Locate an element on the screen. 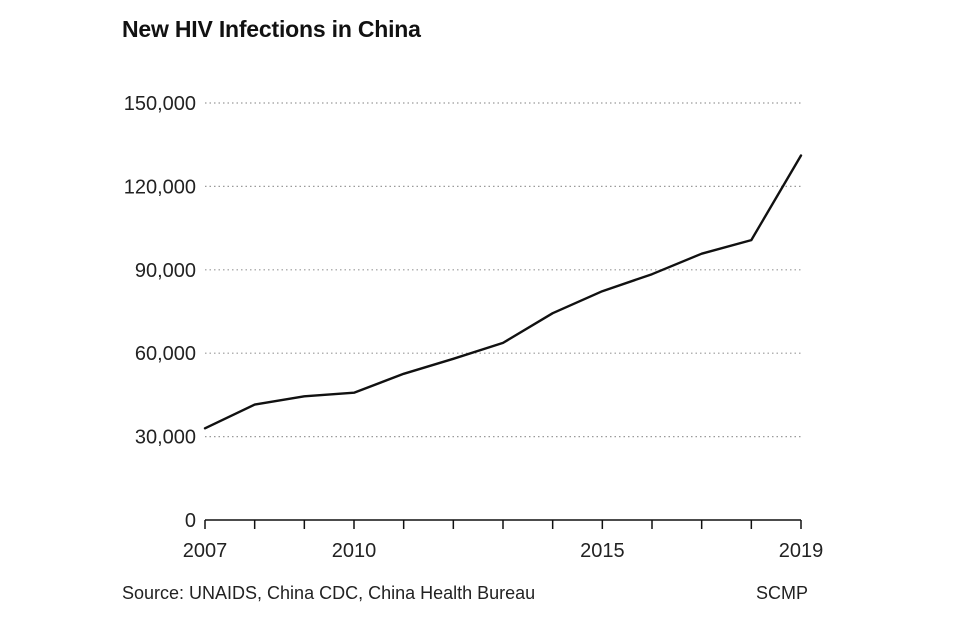 This screenshot has width=972, height=626. y-tick-label: 90,000 is located at coordinates (165, 271).